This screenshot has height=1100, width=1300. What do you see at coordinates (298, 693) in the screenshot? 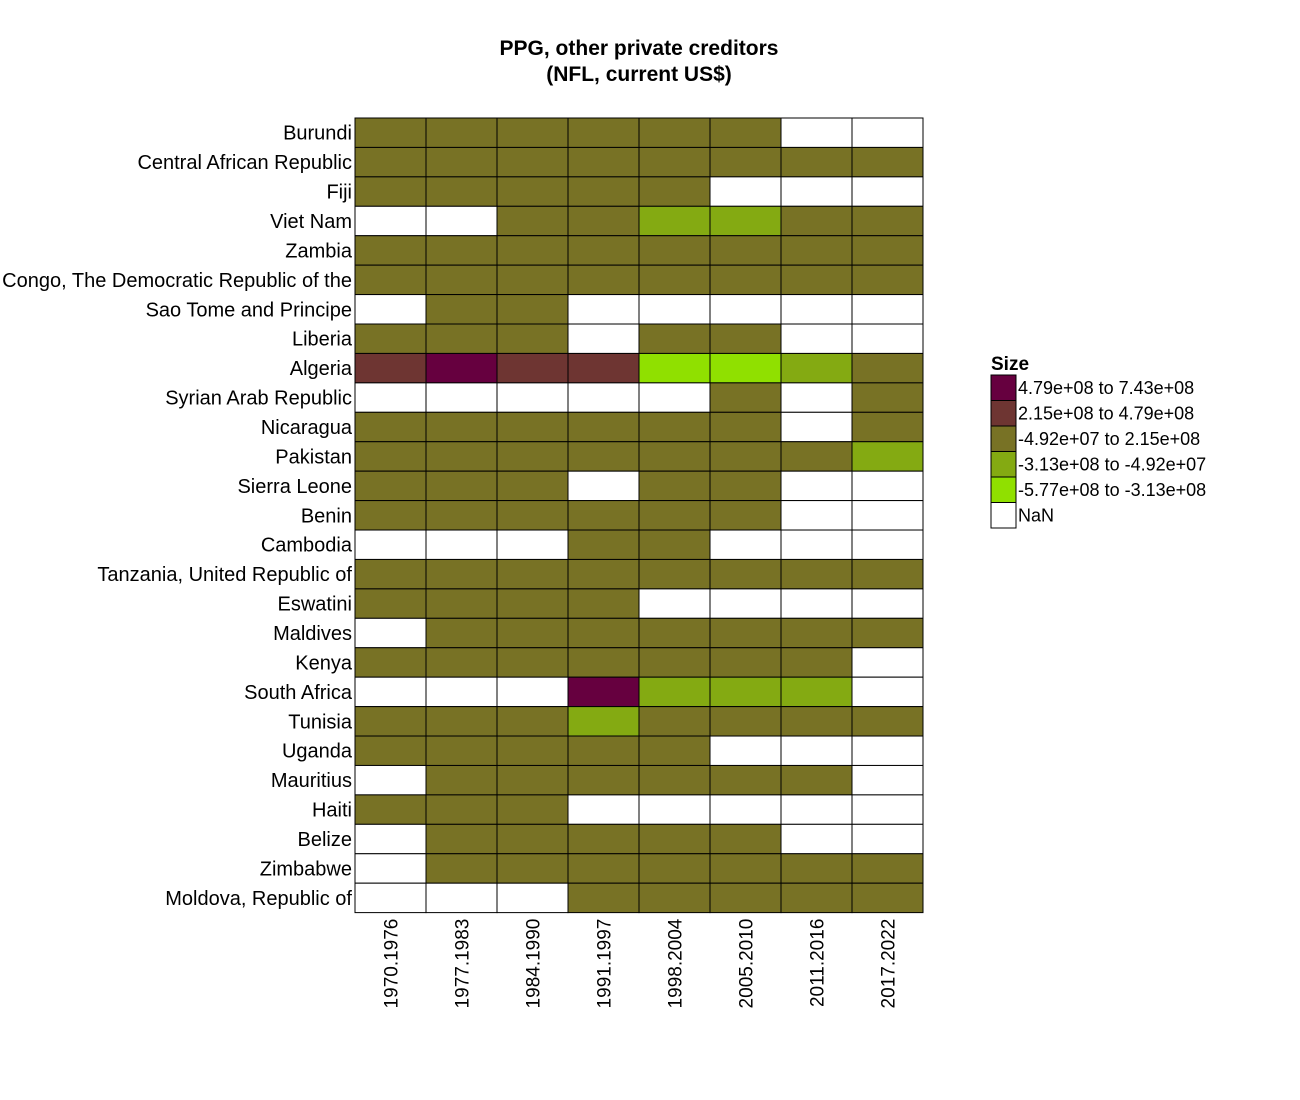
I see `y-tick-label: South Africa` at bounding box center [298, 693].